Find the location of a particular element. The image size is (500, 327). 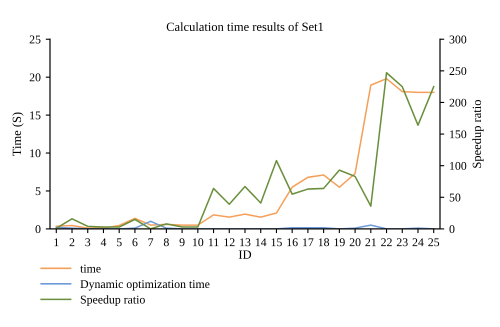

y-tick-label: 0 is located at coordinates (38, 229).